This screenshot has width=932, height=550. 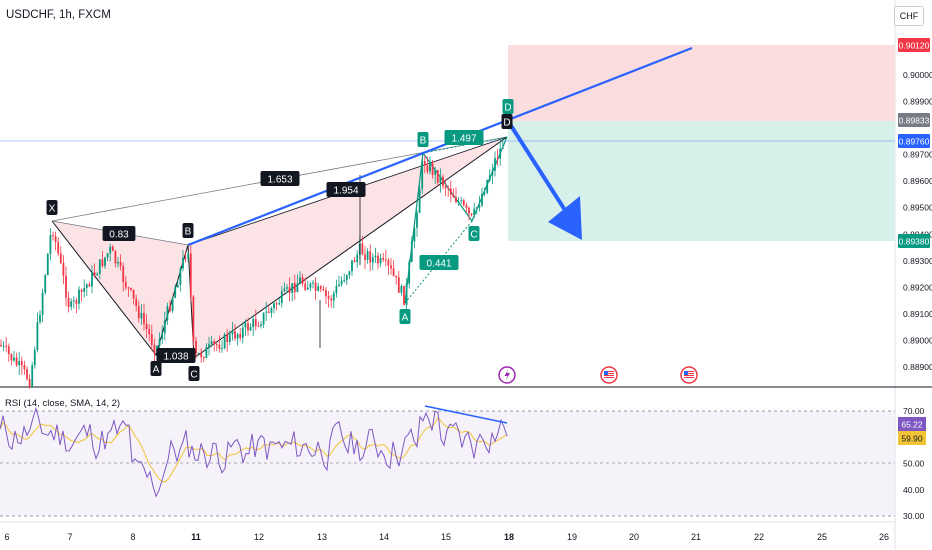 I want to click on time-axis: 6 7 8 11 12 13 14 15 18 19 20 21 22 25 26, so click(x=446, y=537).